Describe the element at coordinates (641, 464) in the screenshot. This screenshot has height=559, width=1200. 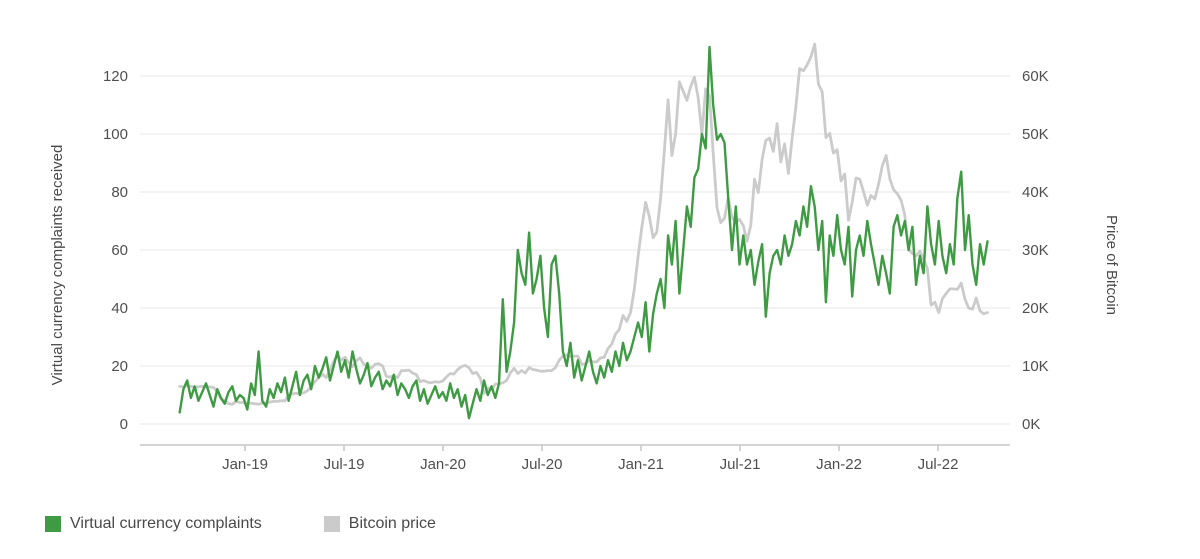
I see `x-axis-tick-label: Jan-21` at that location.